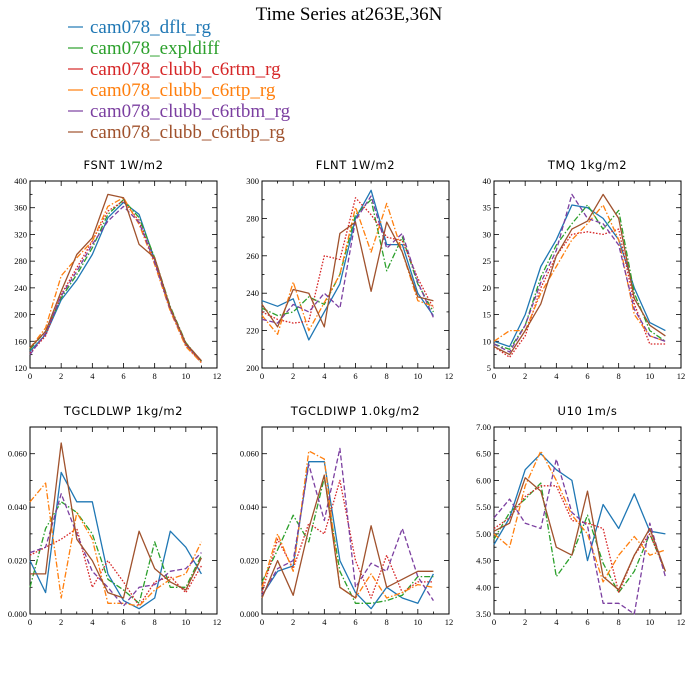 Image resolution: width=700 pixels, height=700 pixels. What do you see at coordinates (487, 181) in the screenshot?
I see `y-tick-label: 40` at bounding box center [487, 181].